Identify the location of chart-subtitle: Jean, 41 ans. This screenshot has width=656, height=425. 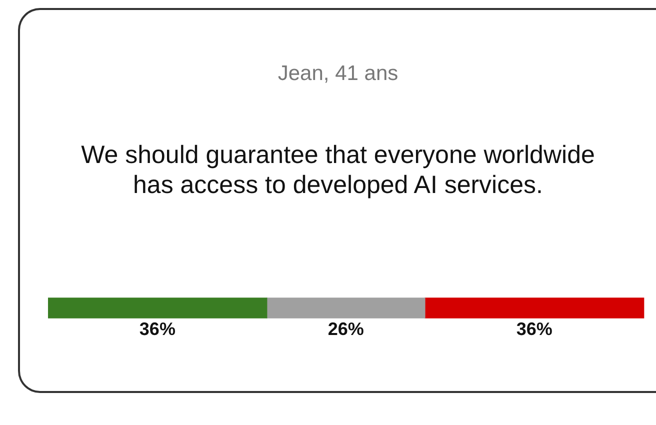
(338, 74).